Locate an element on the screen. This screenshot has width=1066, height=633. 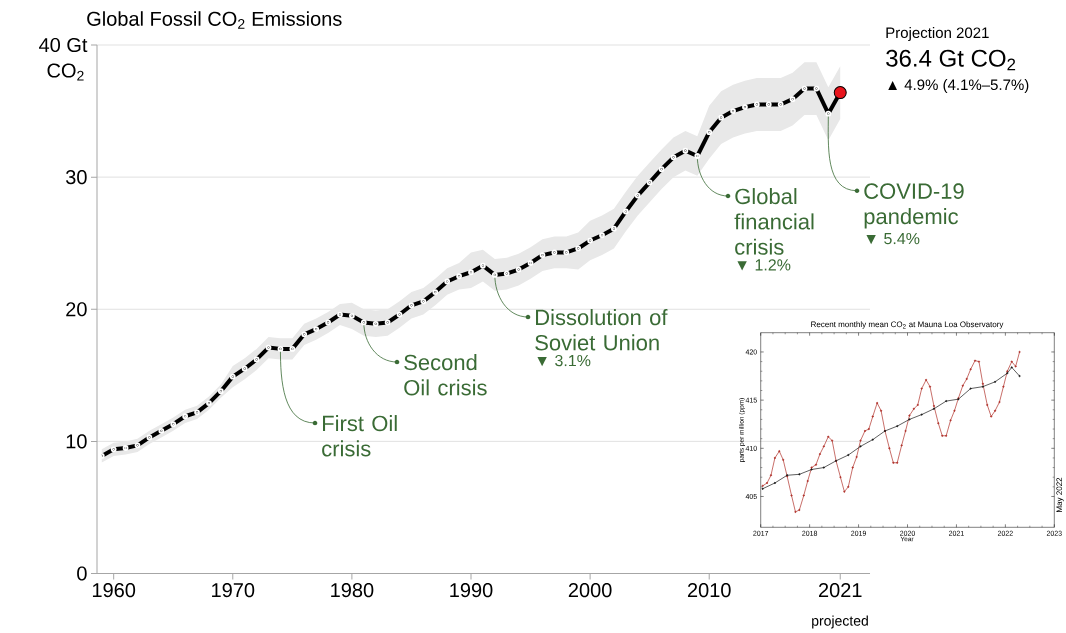
y-tick-label: 40 Gt is located at coordinates (63, 45).